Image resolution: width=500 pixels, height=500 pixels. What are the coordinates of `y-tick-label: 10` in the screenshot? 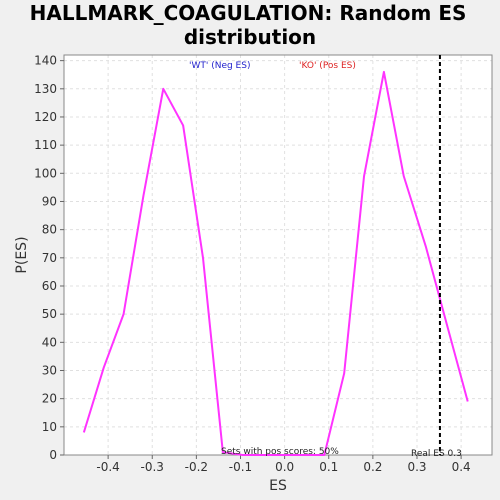 It's located at (49, 427).